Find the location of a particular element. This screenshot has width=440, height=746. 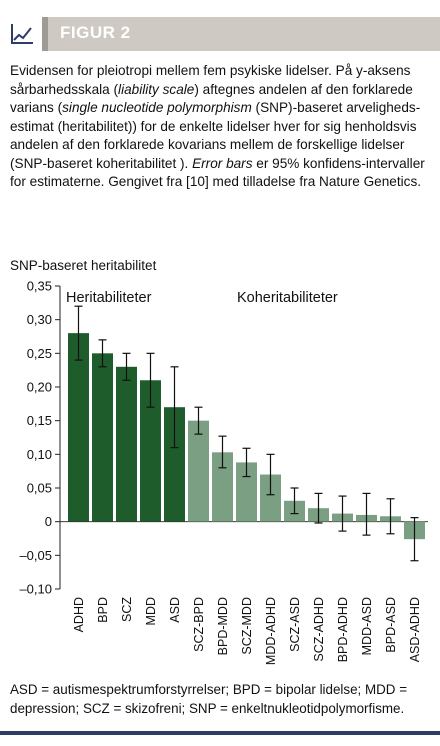

caption-italic-2: single nucleotide polymorphism is located at coordinates (157, 107).